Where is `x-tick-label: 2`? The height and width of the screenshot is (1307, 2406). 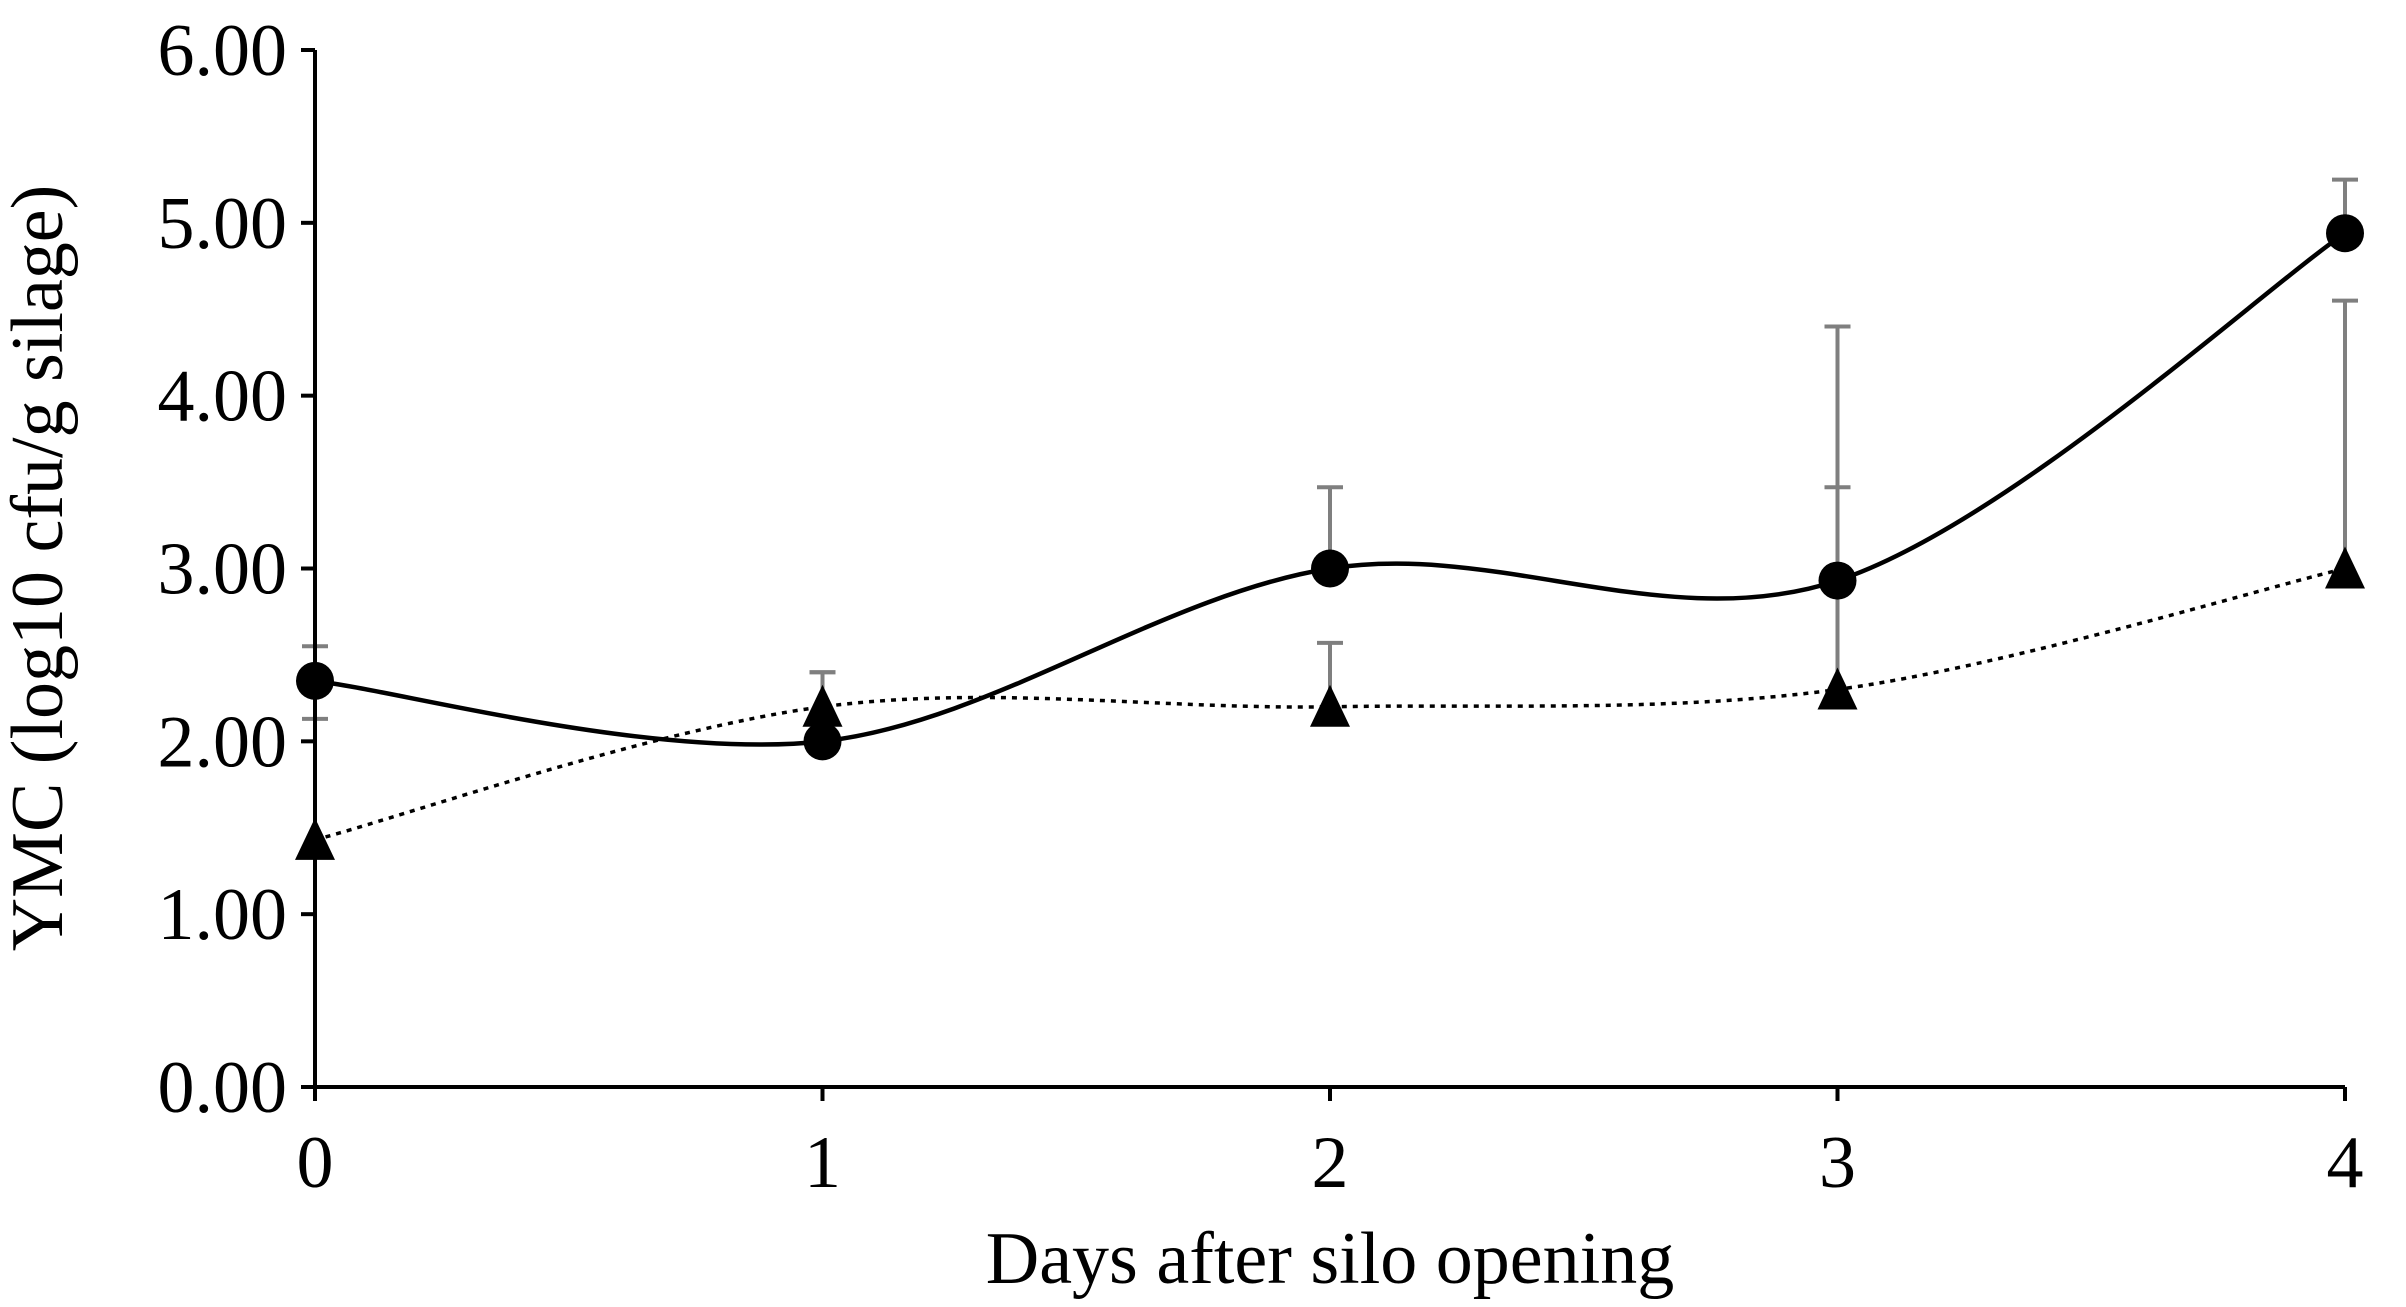
x-tick-label: 2 is located at coordinates (1330, 1163).